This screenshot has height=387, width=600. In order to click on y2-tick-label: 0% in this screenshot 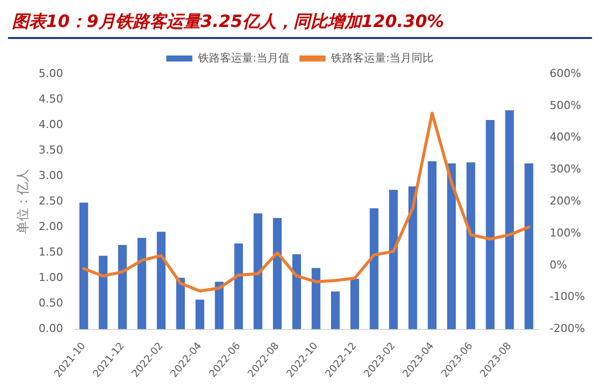, I will do `click(559, 265)`.